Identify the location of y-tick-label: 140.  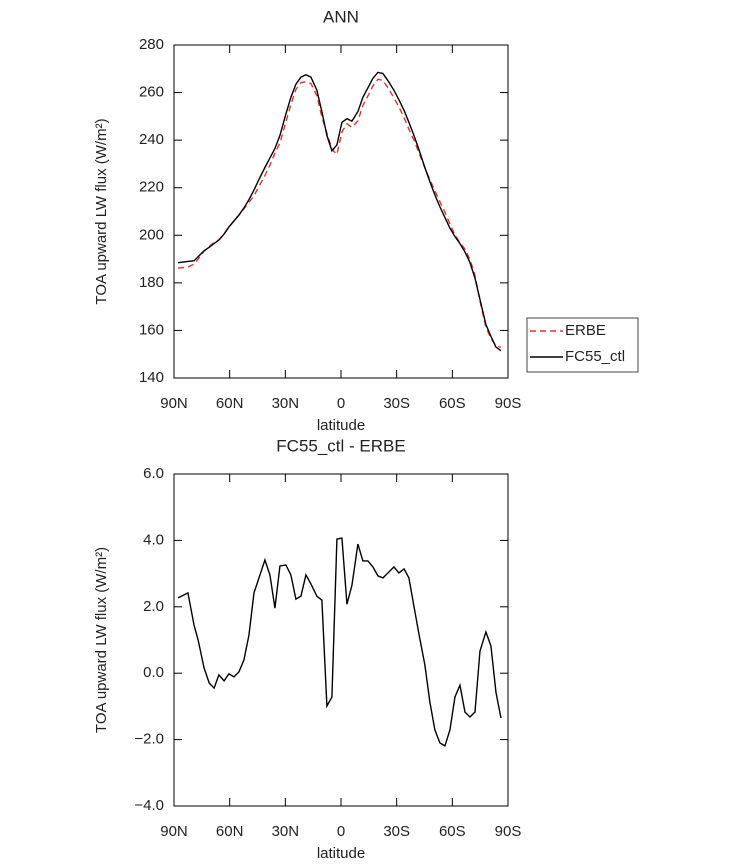
(151, 377).